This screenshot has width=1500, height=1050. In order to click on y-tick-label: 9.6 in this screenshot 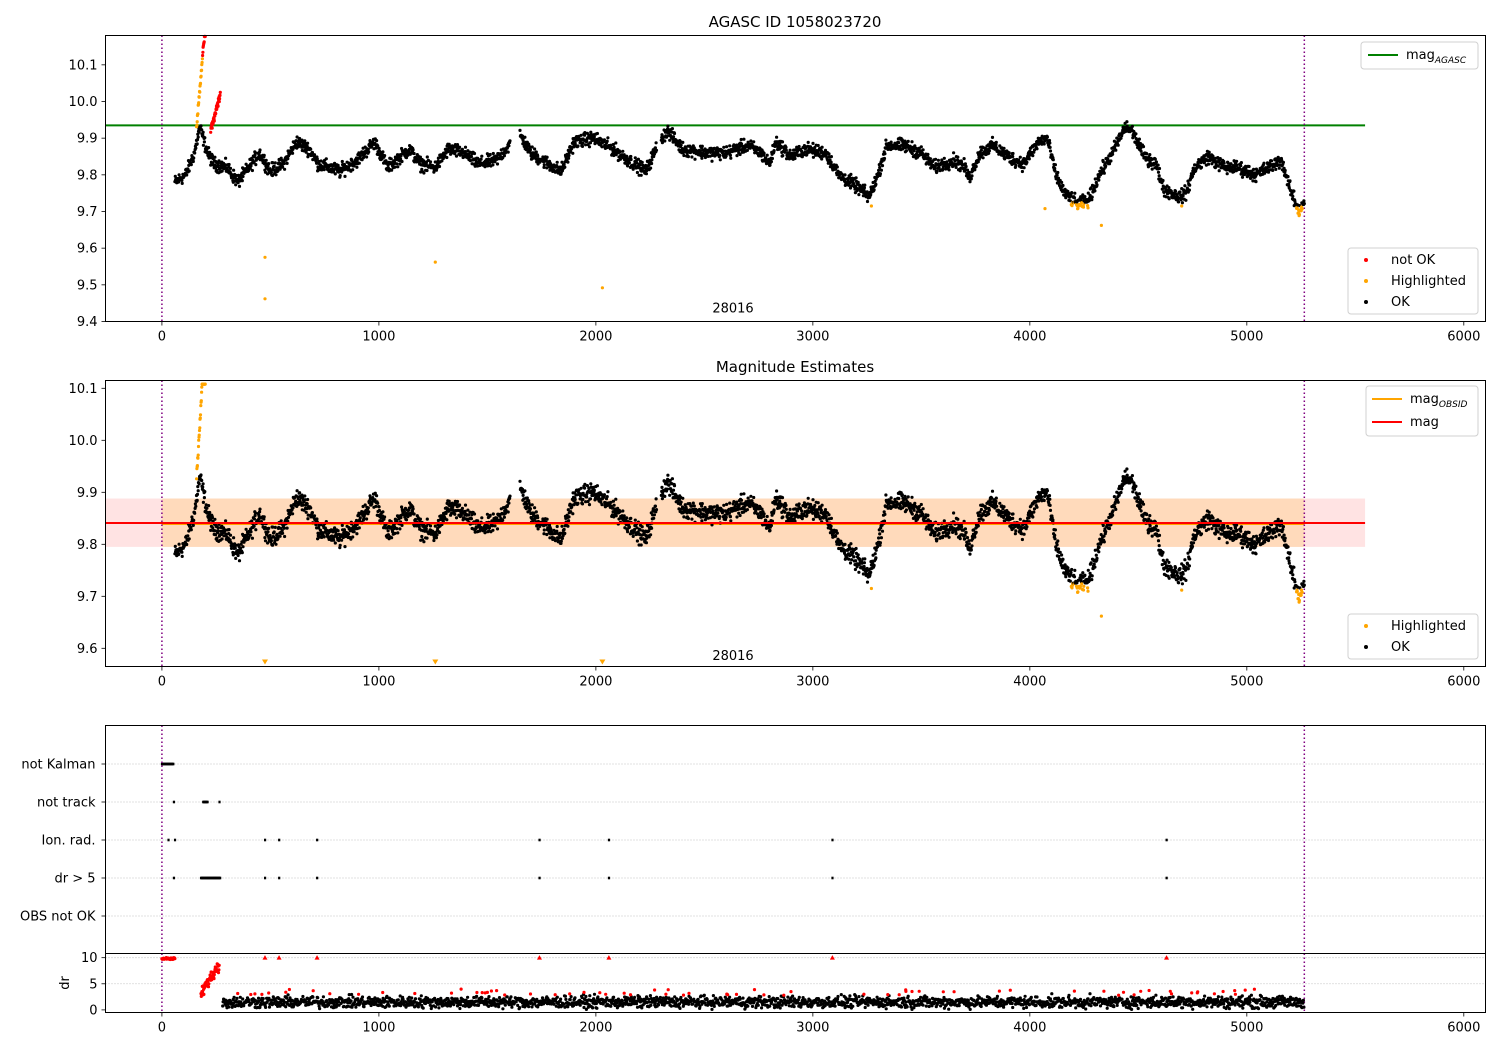, I will do `click(87, 249)`.